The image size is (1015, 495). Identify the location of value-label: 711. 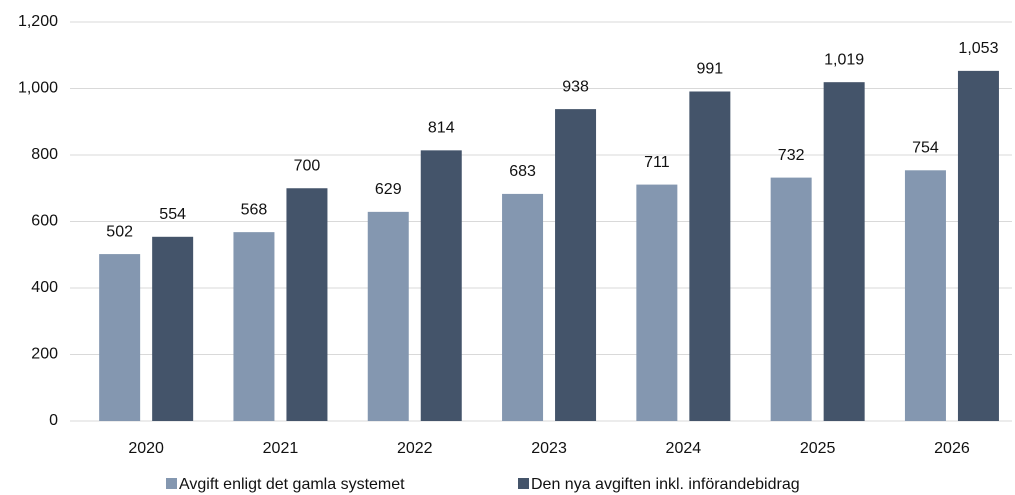
(657, 162).